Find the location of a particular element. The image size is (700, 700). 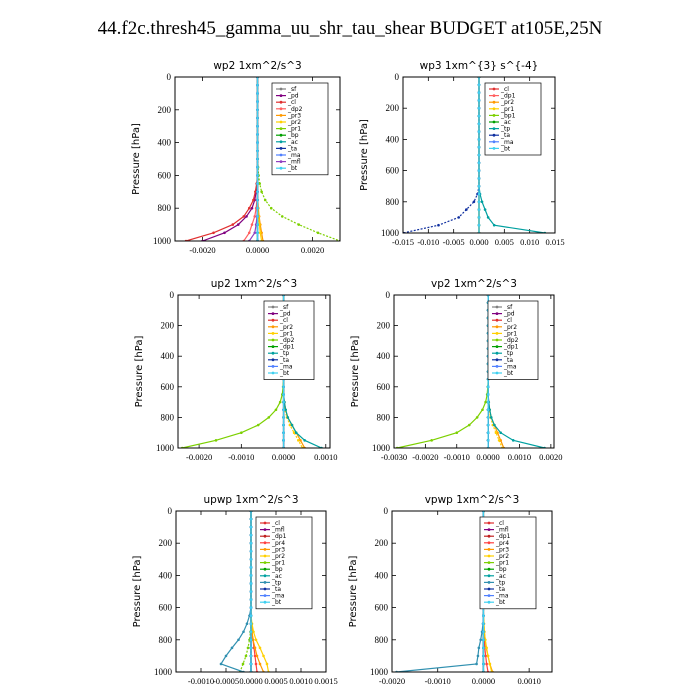

y-tick-label: 400 is located at coordinates (166, 575).